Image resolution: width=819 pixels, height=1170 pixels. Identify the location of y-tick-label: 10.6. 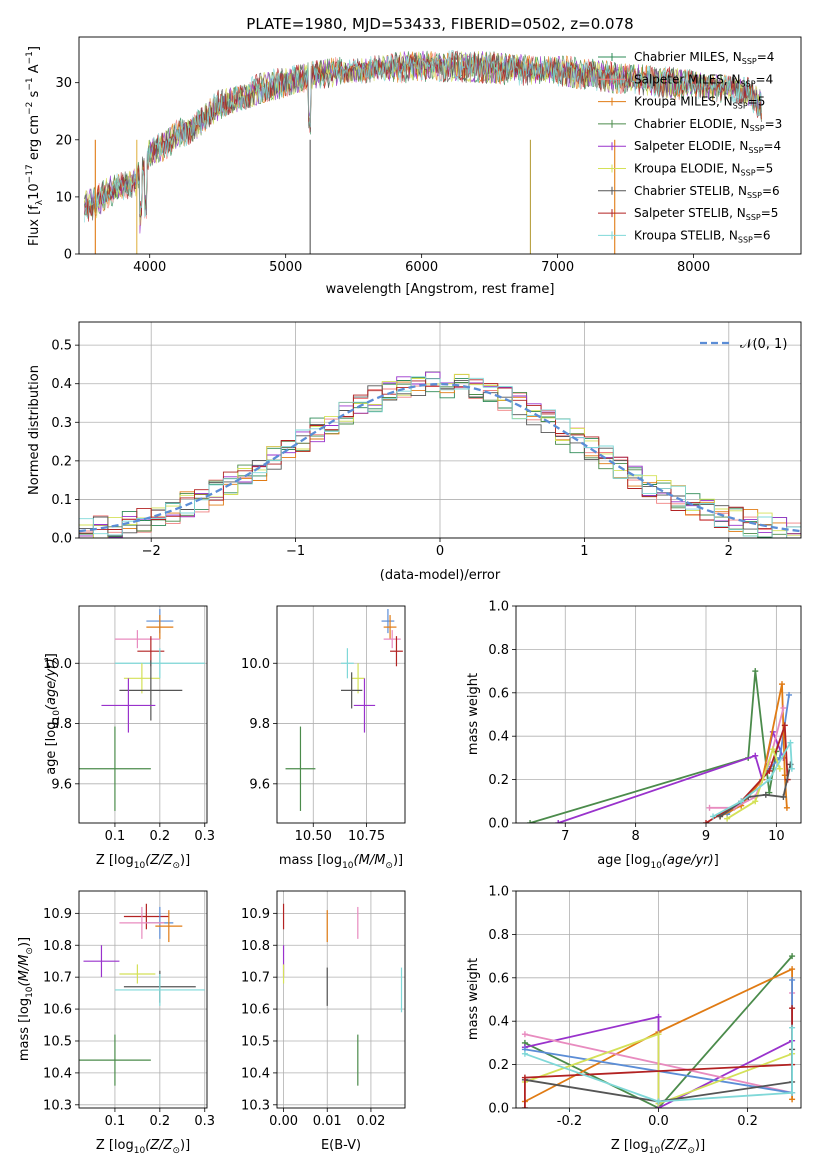
(255, 1010).